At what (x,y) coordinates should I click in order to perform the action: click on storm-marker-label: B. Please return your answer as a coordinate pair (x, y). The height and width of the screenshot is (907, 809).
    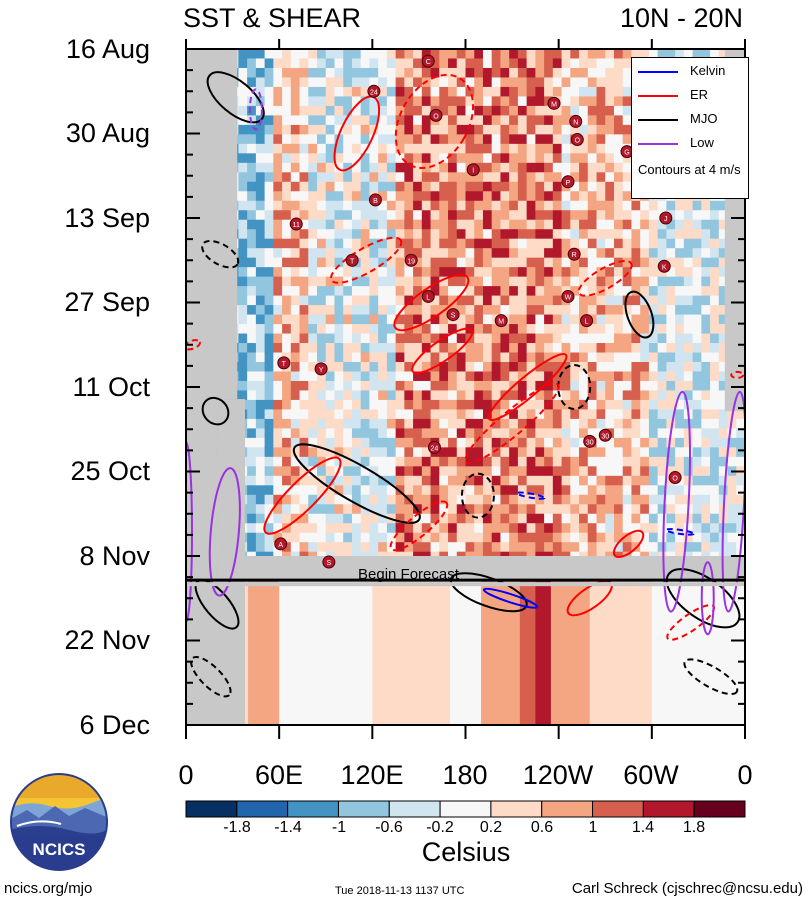
    Looking at the image, I should click on (375, 201).